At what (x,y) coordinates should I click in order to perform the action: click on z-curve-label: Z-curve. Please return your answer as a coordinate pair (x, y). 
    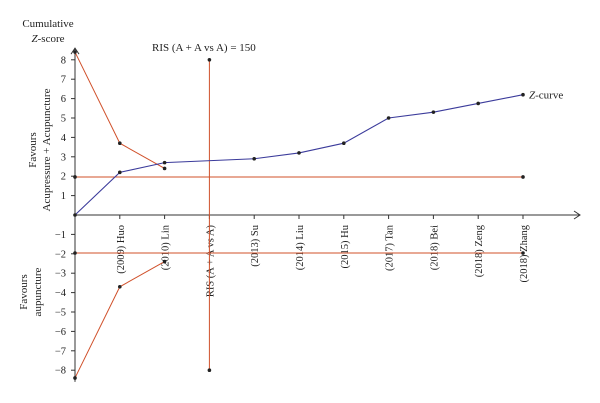
    Looking at the image, I should click on (546, 96).